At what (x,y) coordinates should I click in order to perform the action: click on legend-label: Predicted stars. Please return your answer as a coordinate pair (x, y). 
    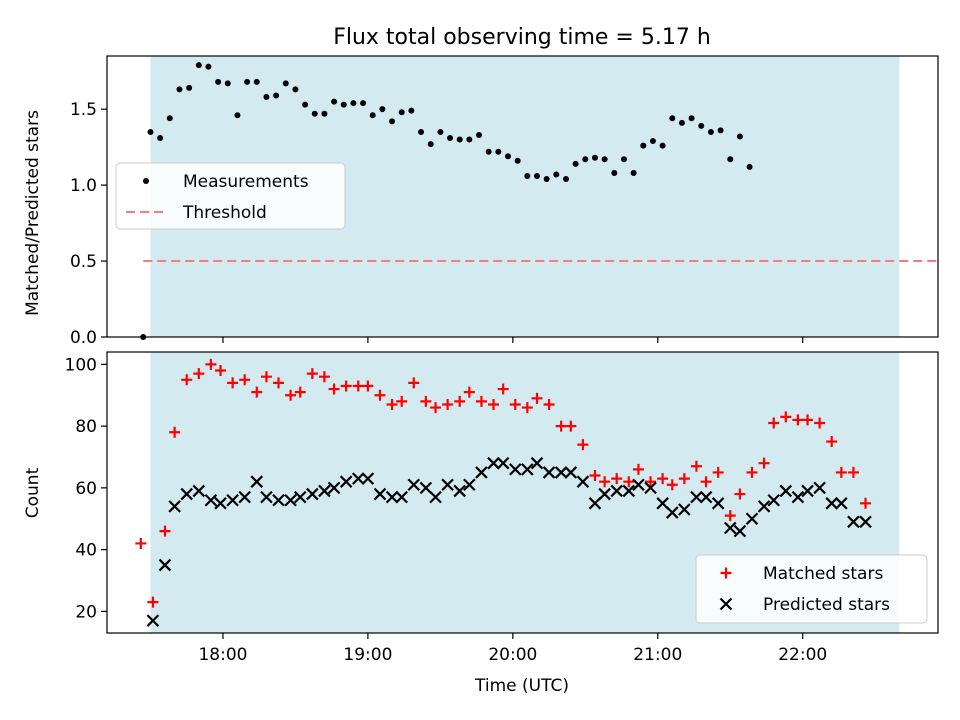
    Looking at the image, I should click on (826, 605).